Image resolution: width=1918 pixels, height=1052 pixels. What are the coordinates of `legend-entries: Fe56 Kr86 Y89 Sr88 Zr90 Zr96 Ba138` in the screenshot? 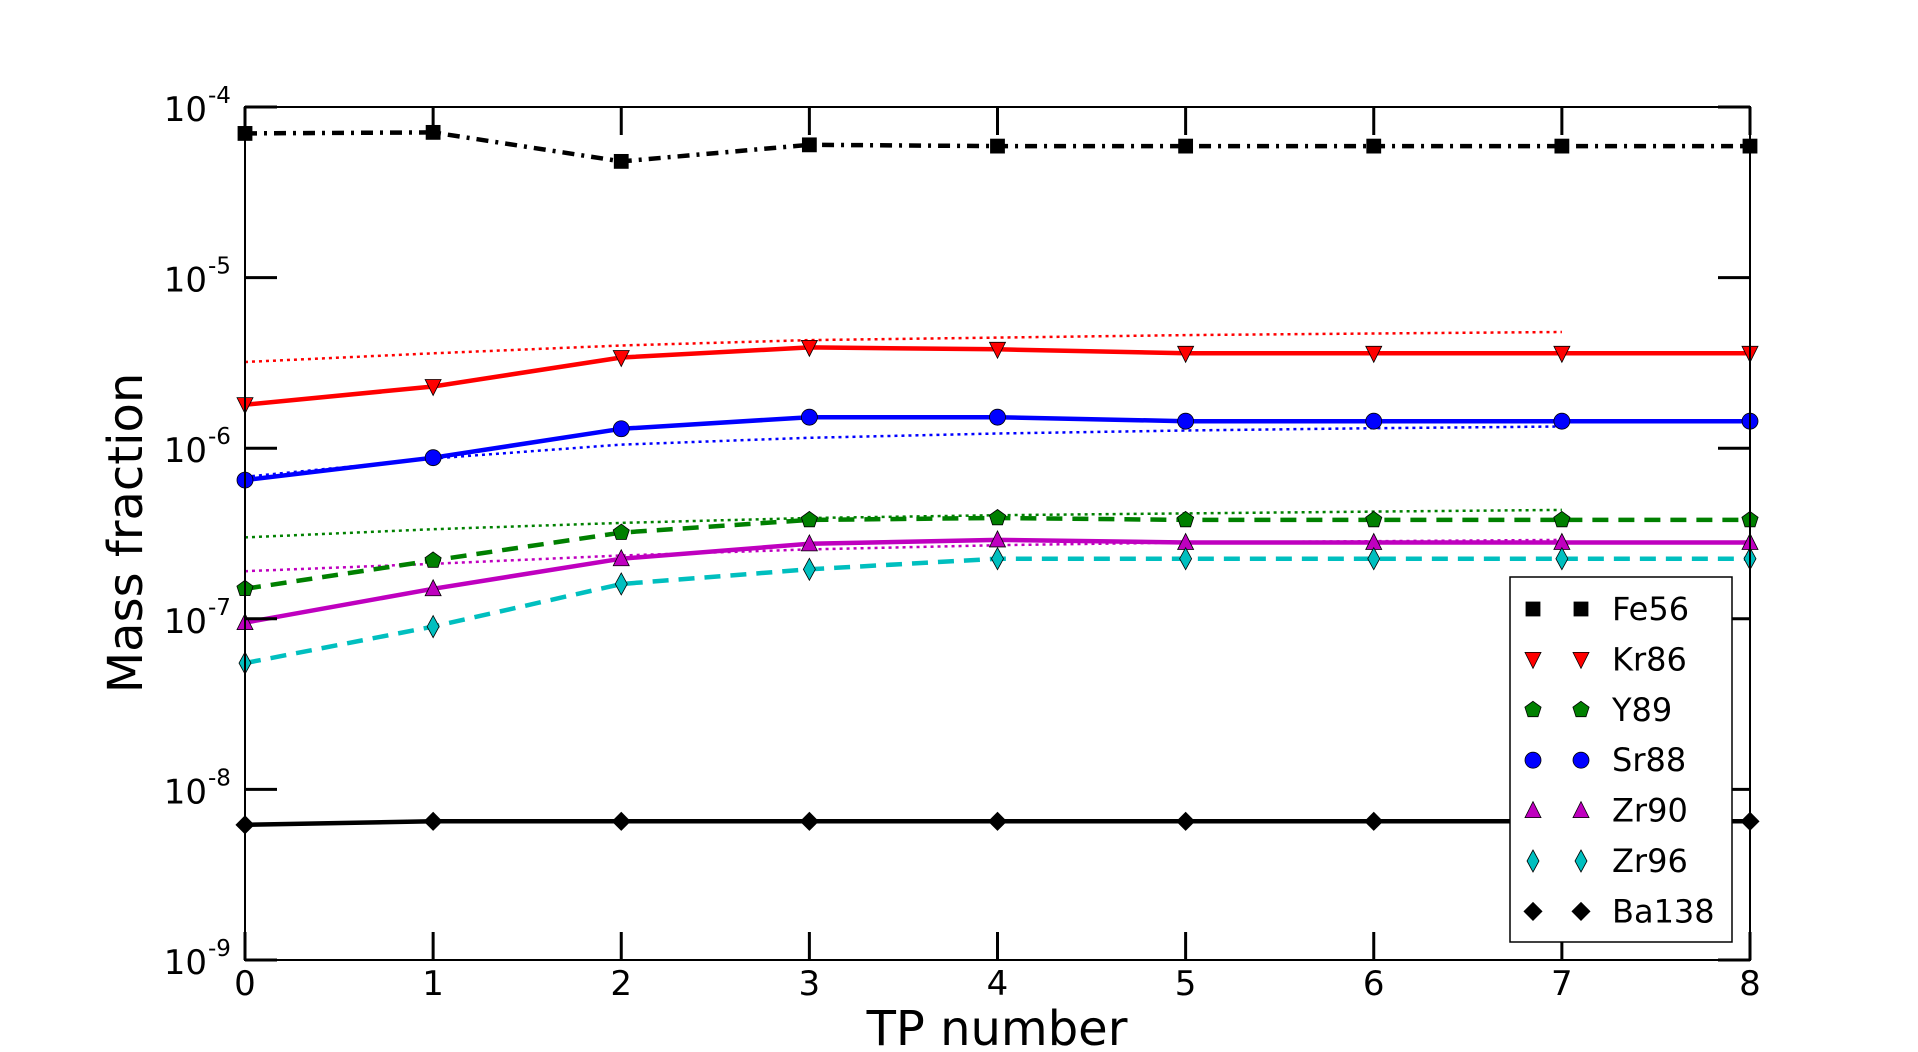 It's located at (1619, 760).